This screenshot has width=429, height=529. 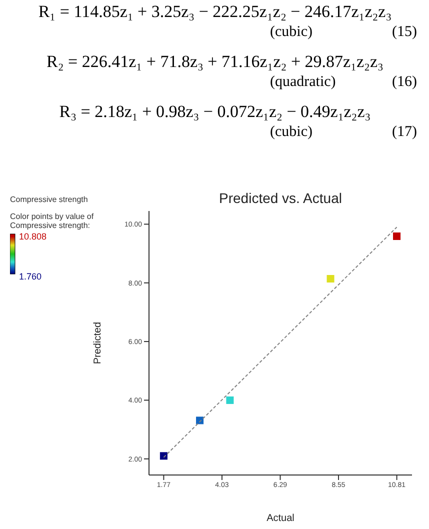 I want to click on text: R₁ = 114.85z₁ + 3.25z₃ − 222.25z₁z₂ − 246.17z₁z₂z₃, so click(x=215, y=12).